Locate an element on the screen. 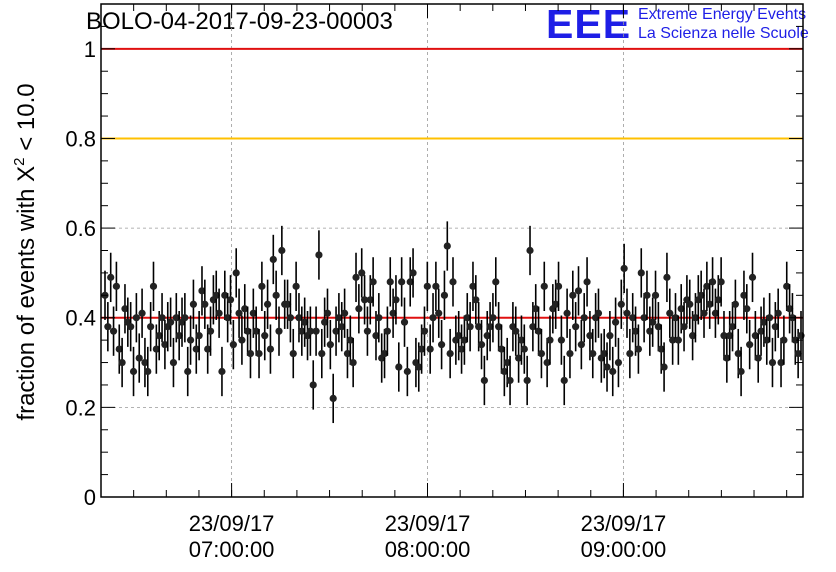 This screenshot has width=836, height=572. chart-title: BOLO-04-2017-09-23-00003 is located at coordinates (239, 21).